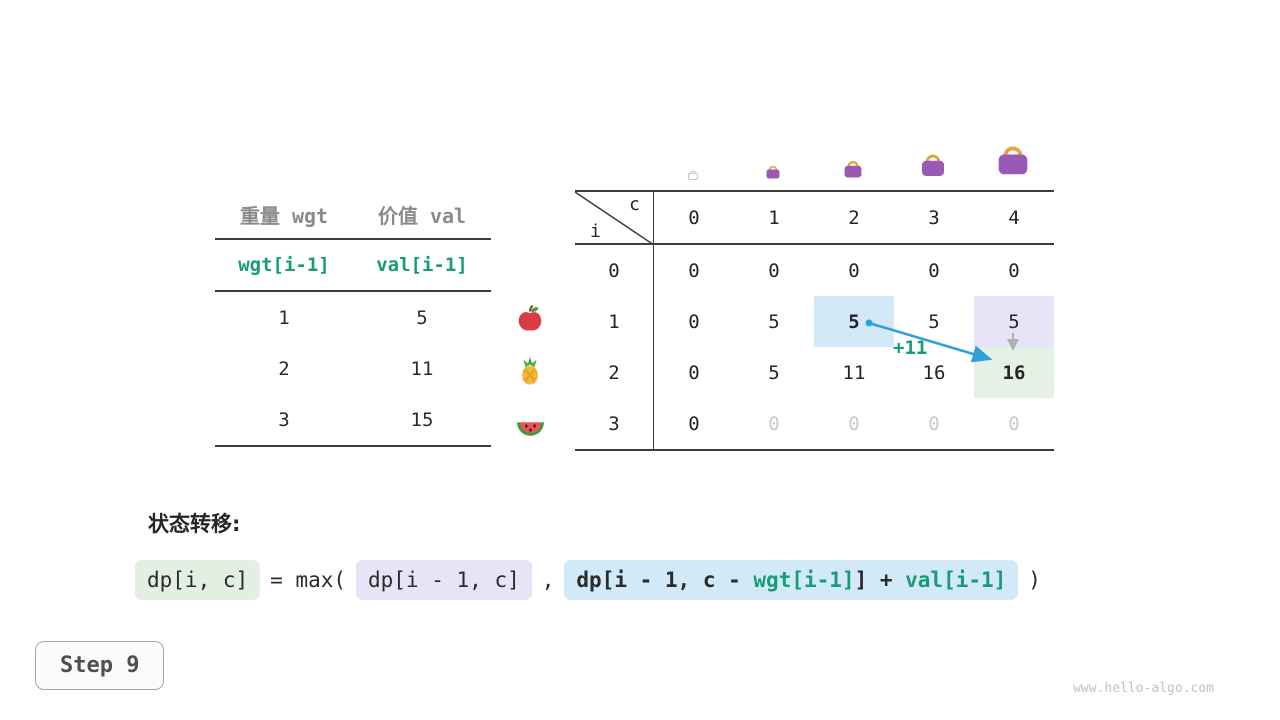  I want to click on step-badge: Step 9, so click(100, 665).